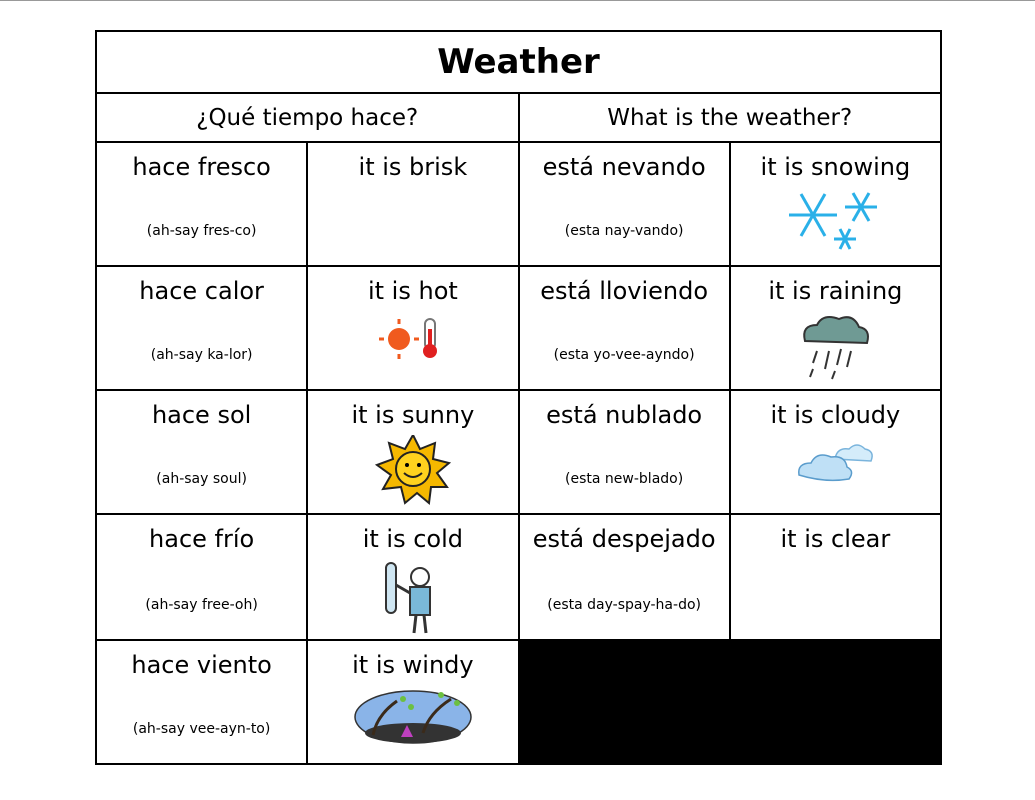  I want to click on pronunciation: (esta day-spay-ha-do), so click(624, 605).